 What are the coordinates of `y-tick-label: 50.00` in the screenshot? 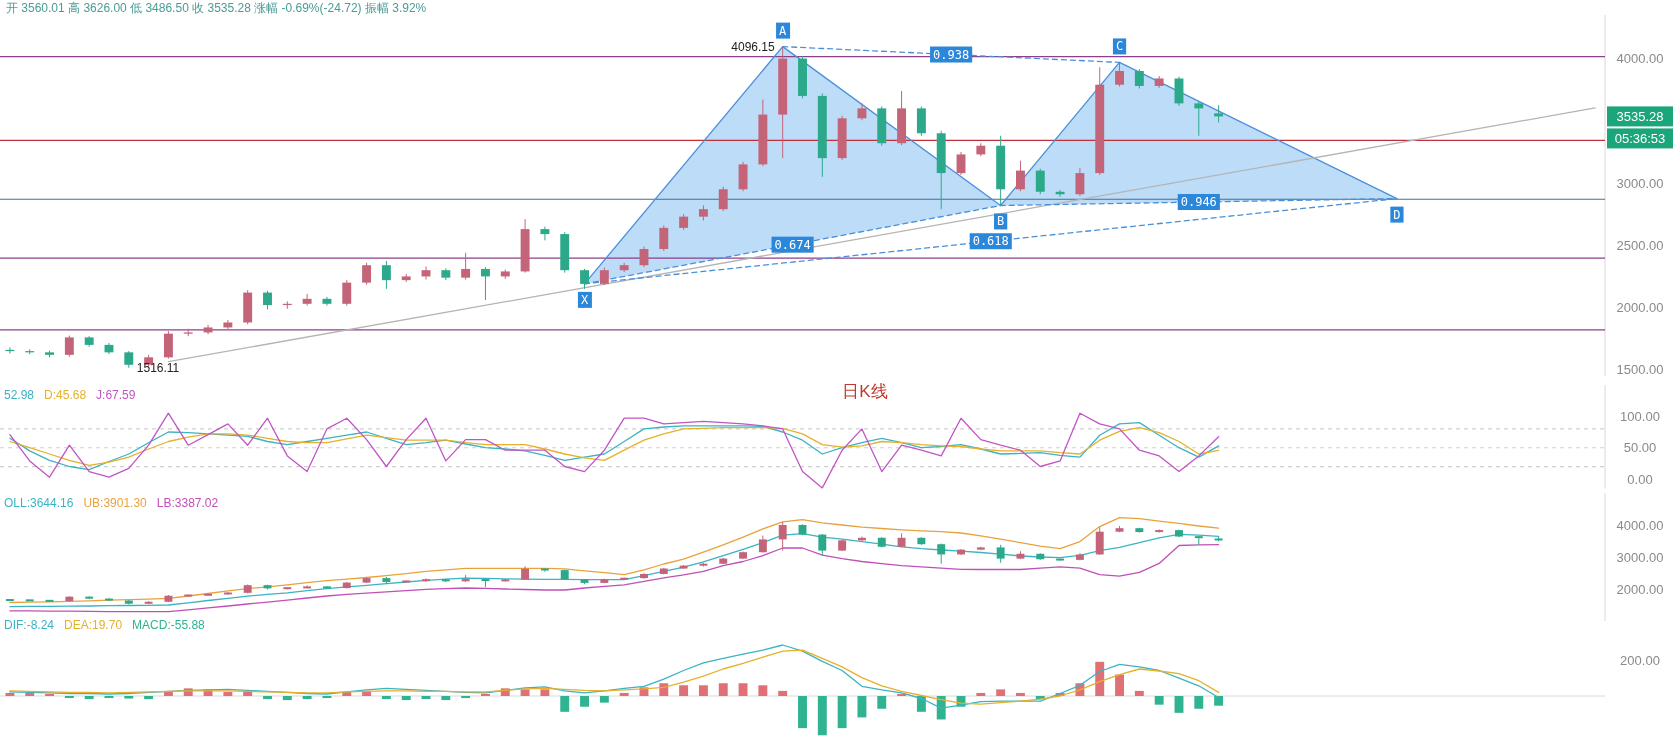 It's located at (1640, 448).